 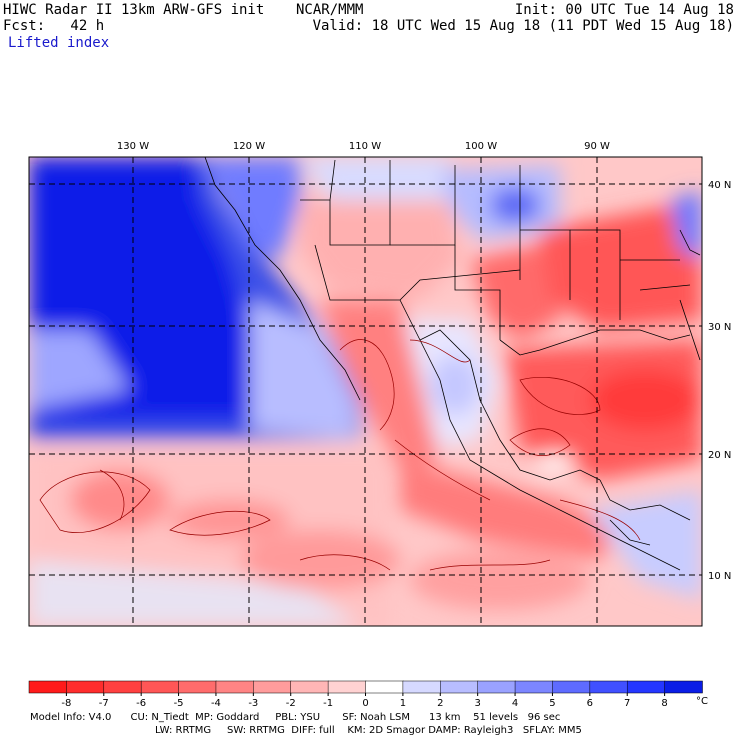 I want to click on organization: NCAR/MMM, so click(x=330, y=10).